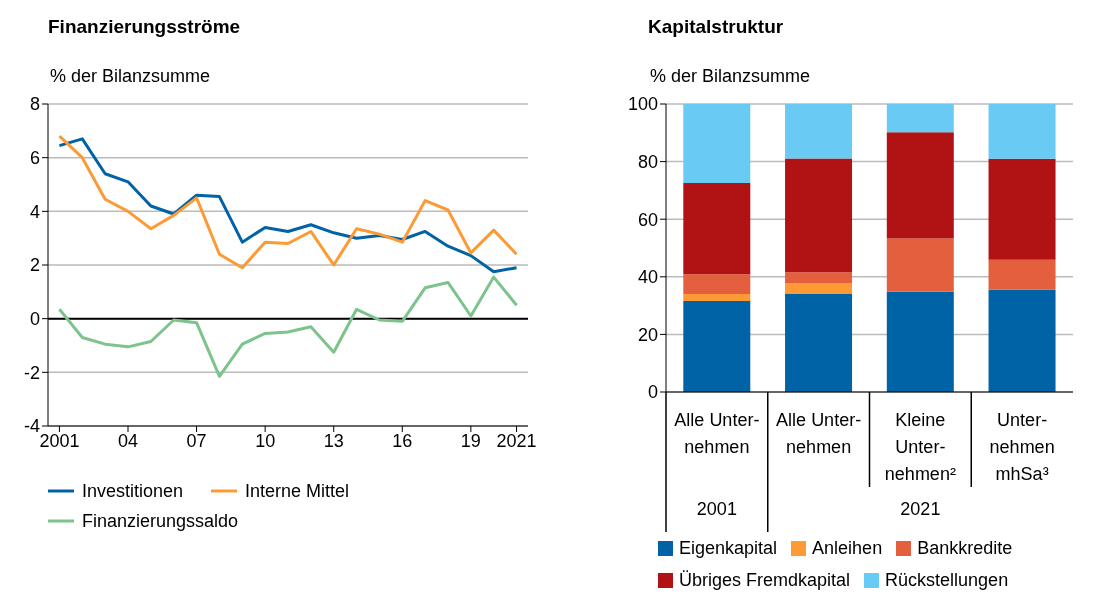 The height and width of the screenshot is (594, 1099). I want to click on y-tick-label: 80, so click(647, 161).